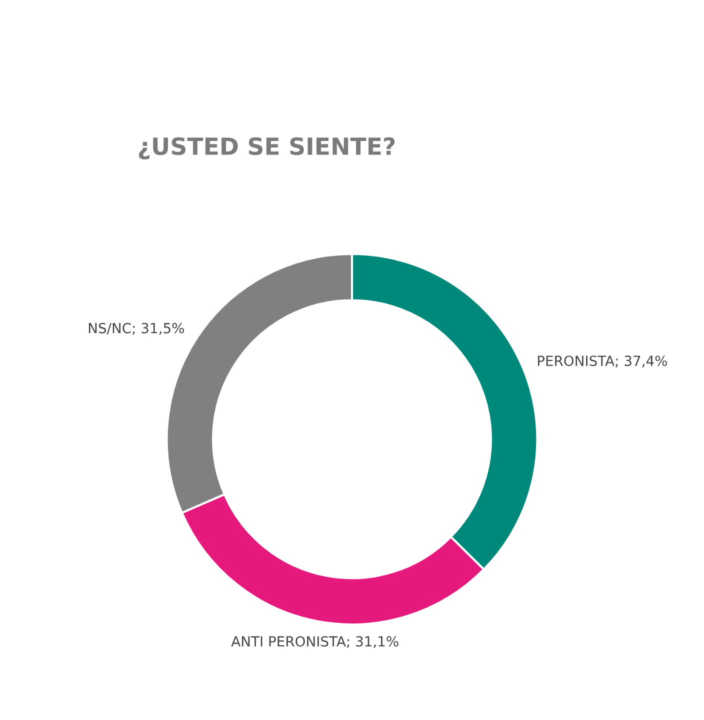 The image size is (704, 720). What do you see at coordinates (136, 328) in the screenshot?
I see `slice-label: NS/NC; 31,5%` at bounding box center [136, 328].